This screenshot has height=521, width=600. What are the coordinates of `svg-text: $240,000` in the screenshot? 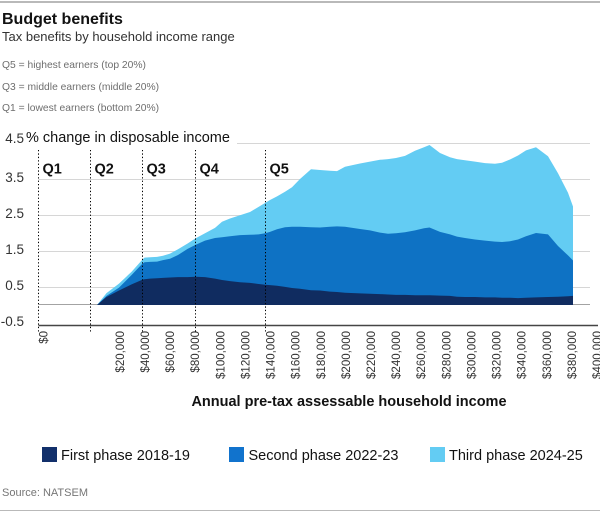 It's located at (397, 355).